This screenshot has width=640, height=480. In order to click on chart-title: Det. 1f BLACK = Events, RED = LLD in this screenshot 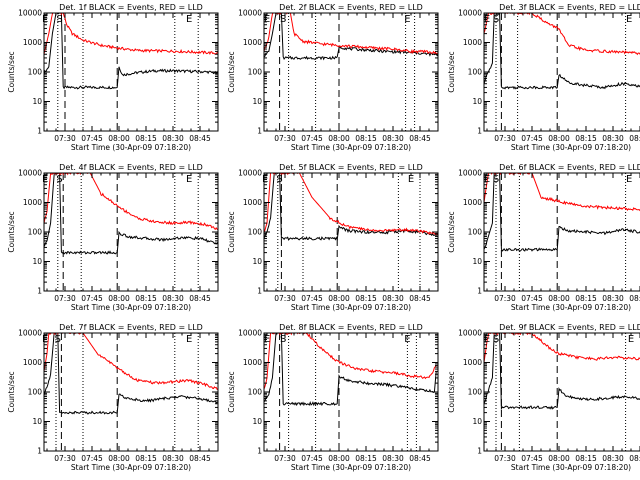, I will do `click(131, 7)`.